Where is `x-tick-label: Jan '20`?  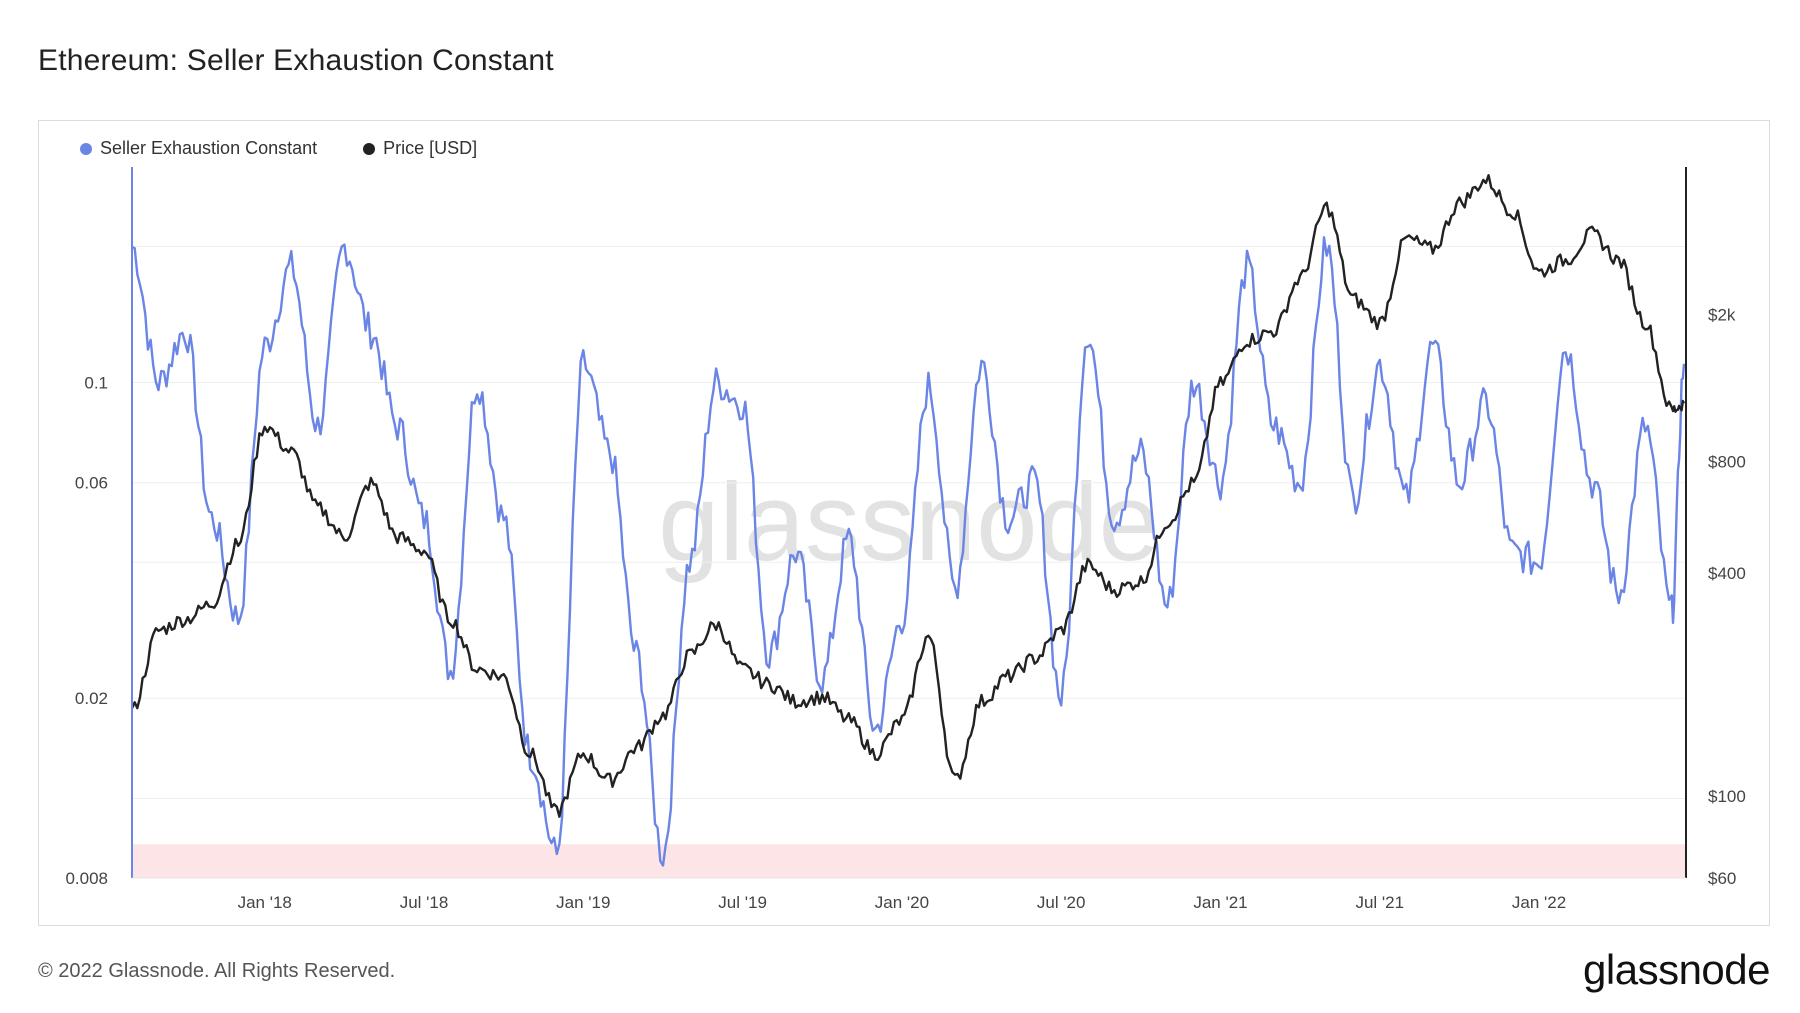
x-tick-label: Jan '20 is located at coordinates (902, 902).